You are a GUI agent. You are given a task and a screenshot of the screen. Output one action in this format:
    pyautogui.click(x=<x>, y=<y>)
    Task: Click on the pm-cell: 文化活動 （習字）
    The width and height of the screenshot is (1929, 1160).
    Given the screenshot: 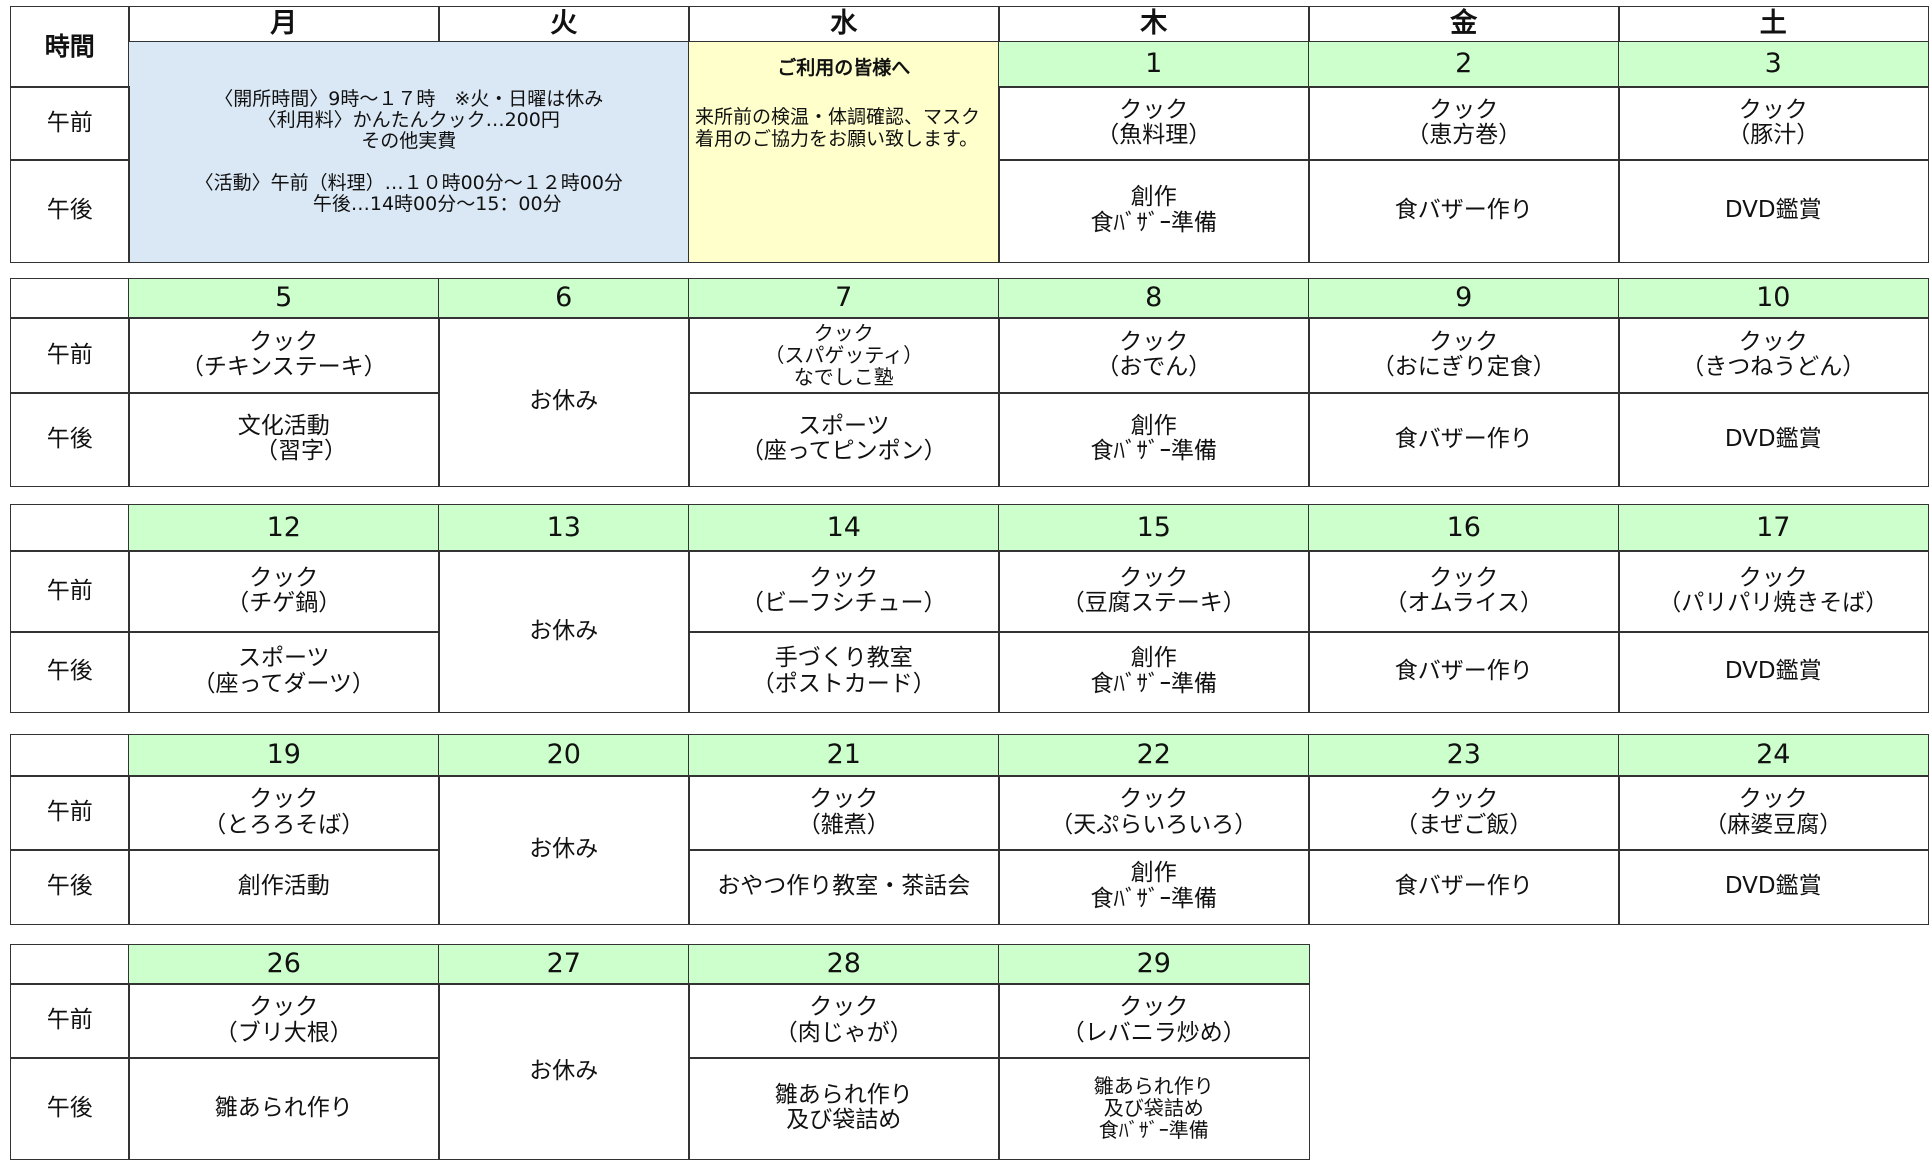 What is the action you would take?
    pyautogui.click(x=284, y=439)
    